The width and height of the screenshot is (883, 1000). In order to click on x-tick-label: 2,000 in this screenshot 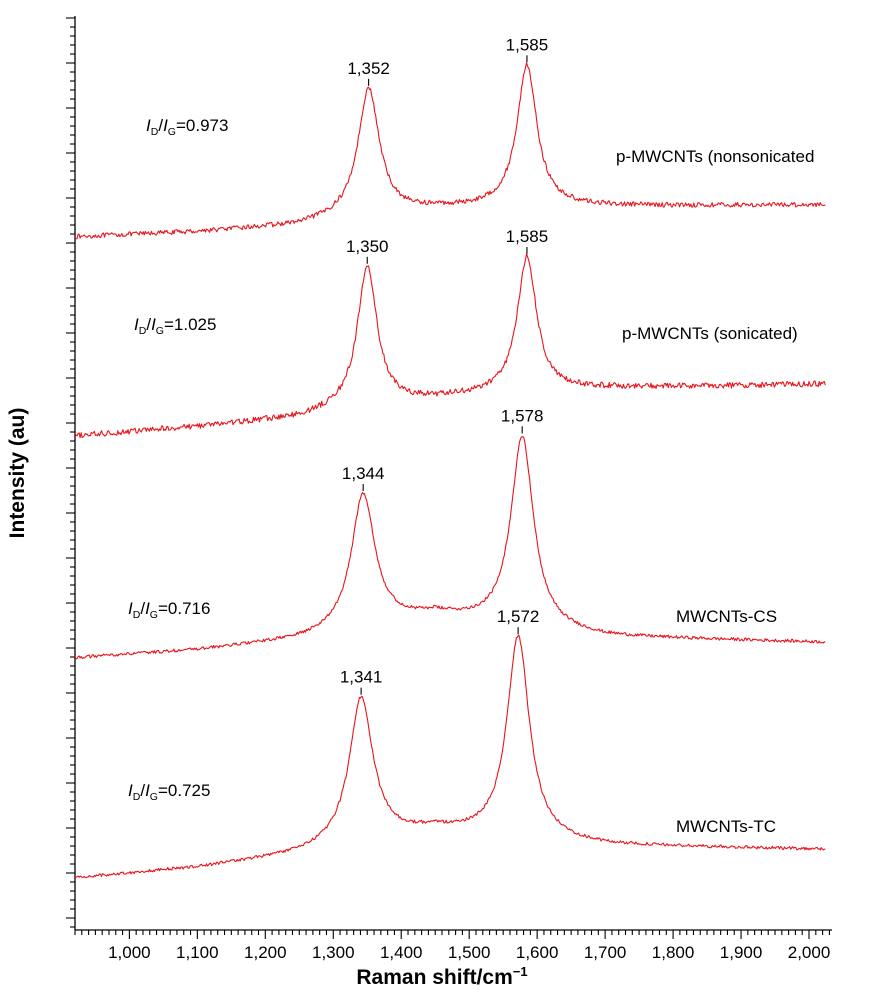, I will do `click(809, 952)`.